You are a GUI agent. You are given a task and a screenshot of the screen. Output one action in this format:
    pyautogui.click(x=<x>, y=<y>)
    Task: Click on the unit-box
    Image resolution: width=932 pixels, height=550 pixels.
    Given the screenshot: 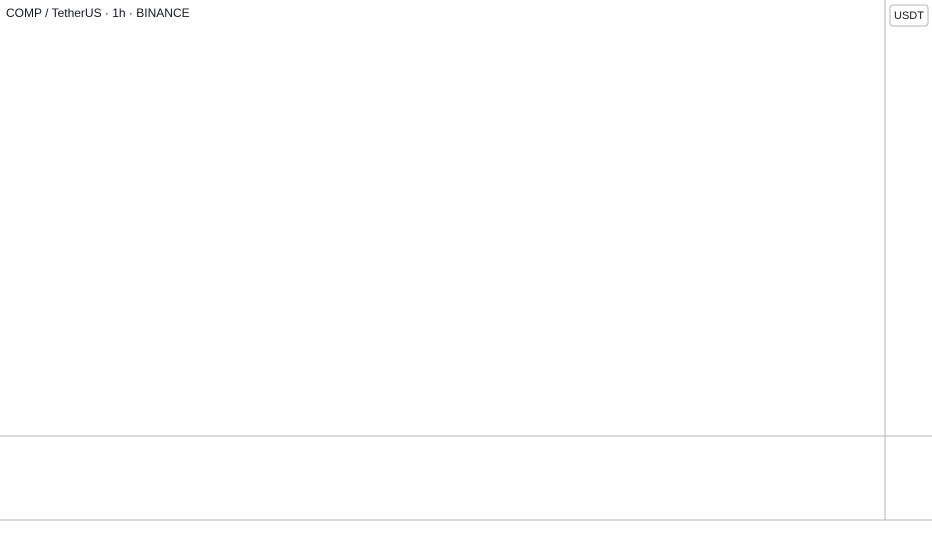 What is the action you would take?
    pyautogui.click(x=909, y=15)
    